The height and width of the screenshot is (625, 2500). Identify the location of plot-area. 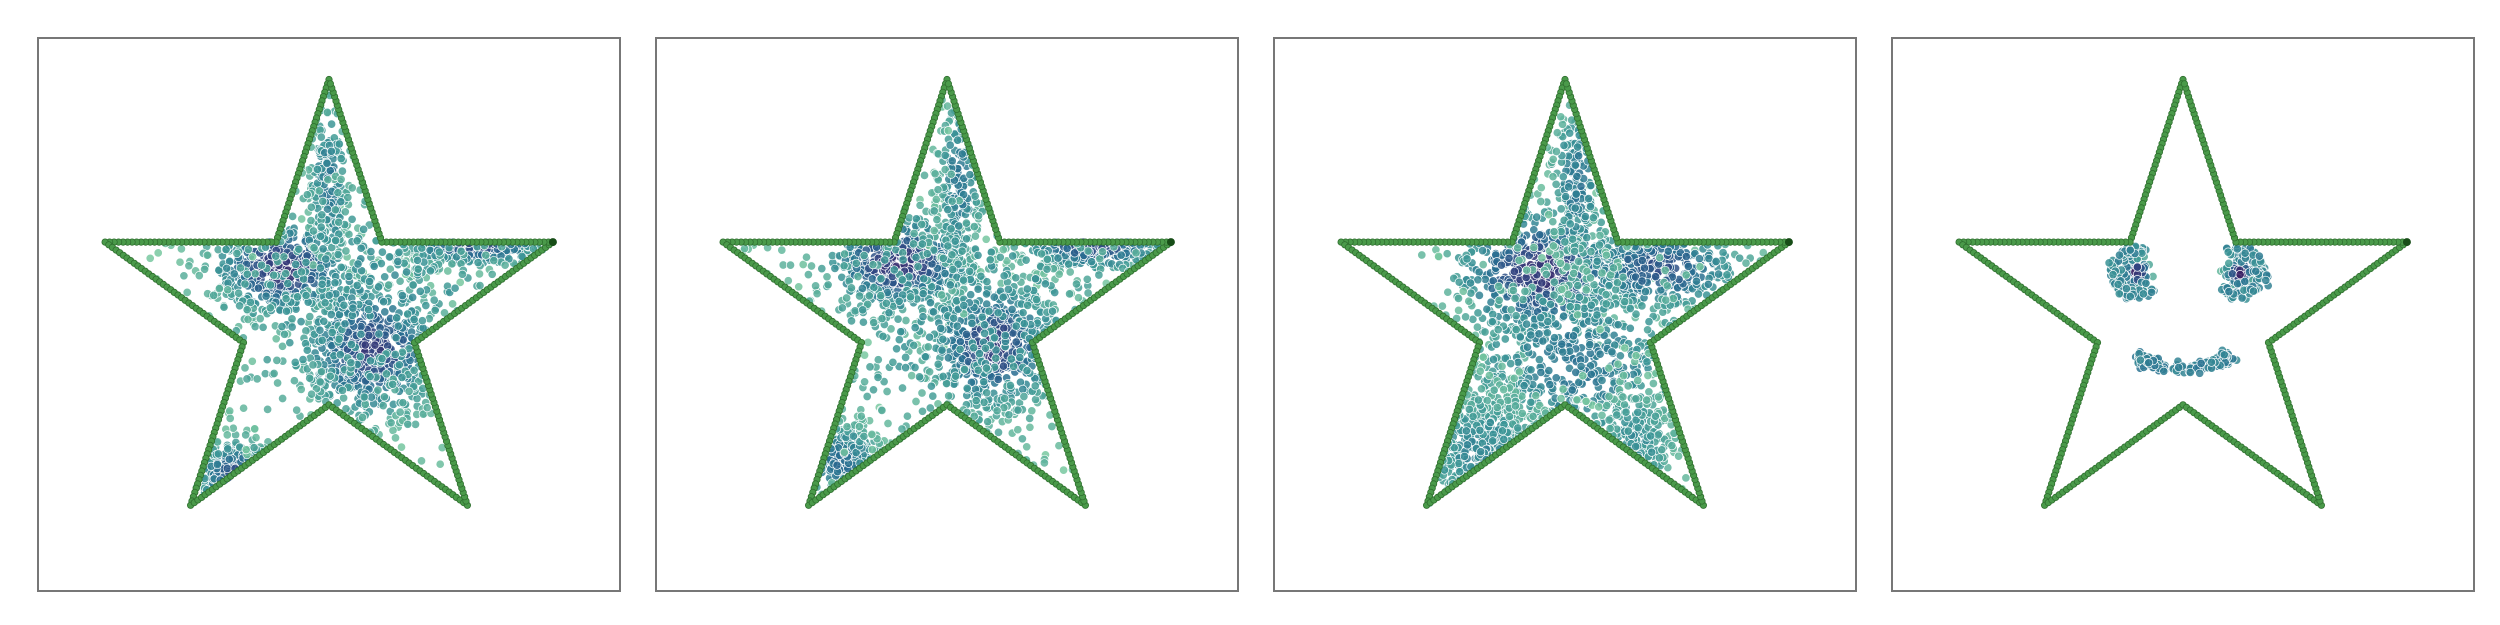
(947, 292).